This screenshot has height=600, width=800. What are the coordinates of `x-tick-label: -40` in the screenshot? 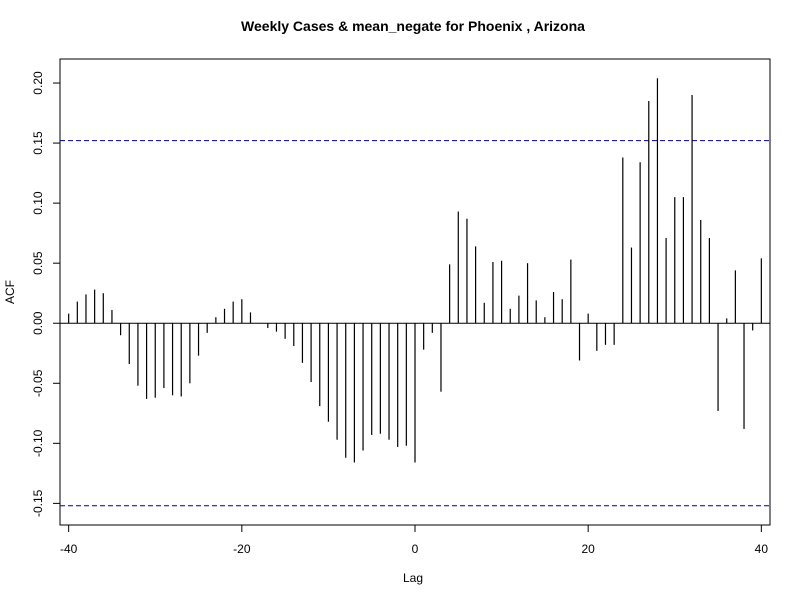 It's located at (69, 549).